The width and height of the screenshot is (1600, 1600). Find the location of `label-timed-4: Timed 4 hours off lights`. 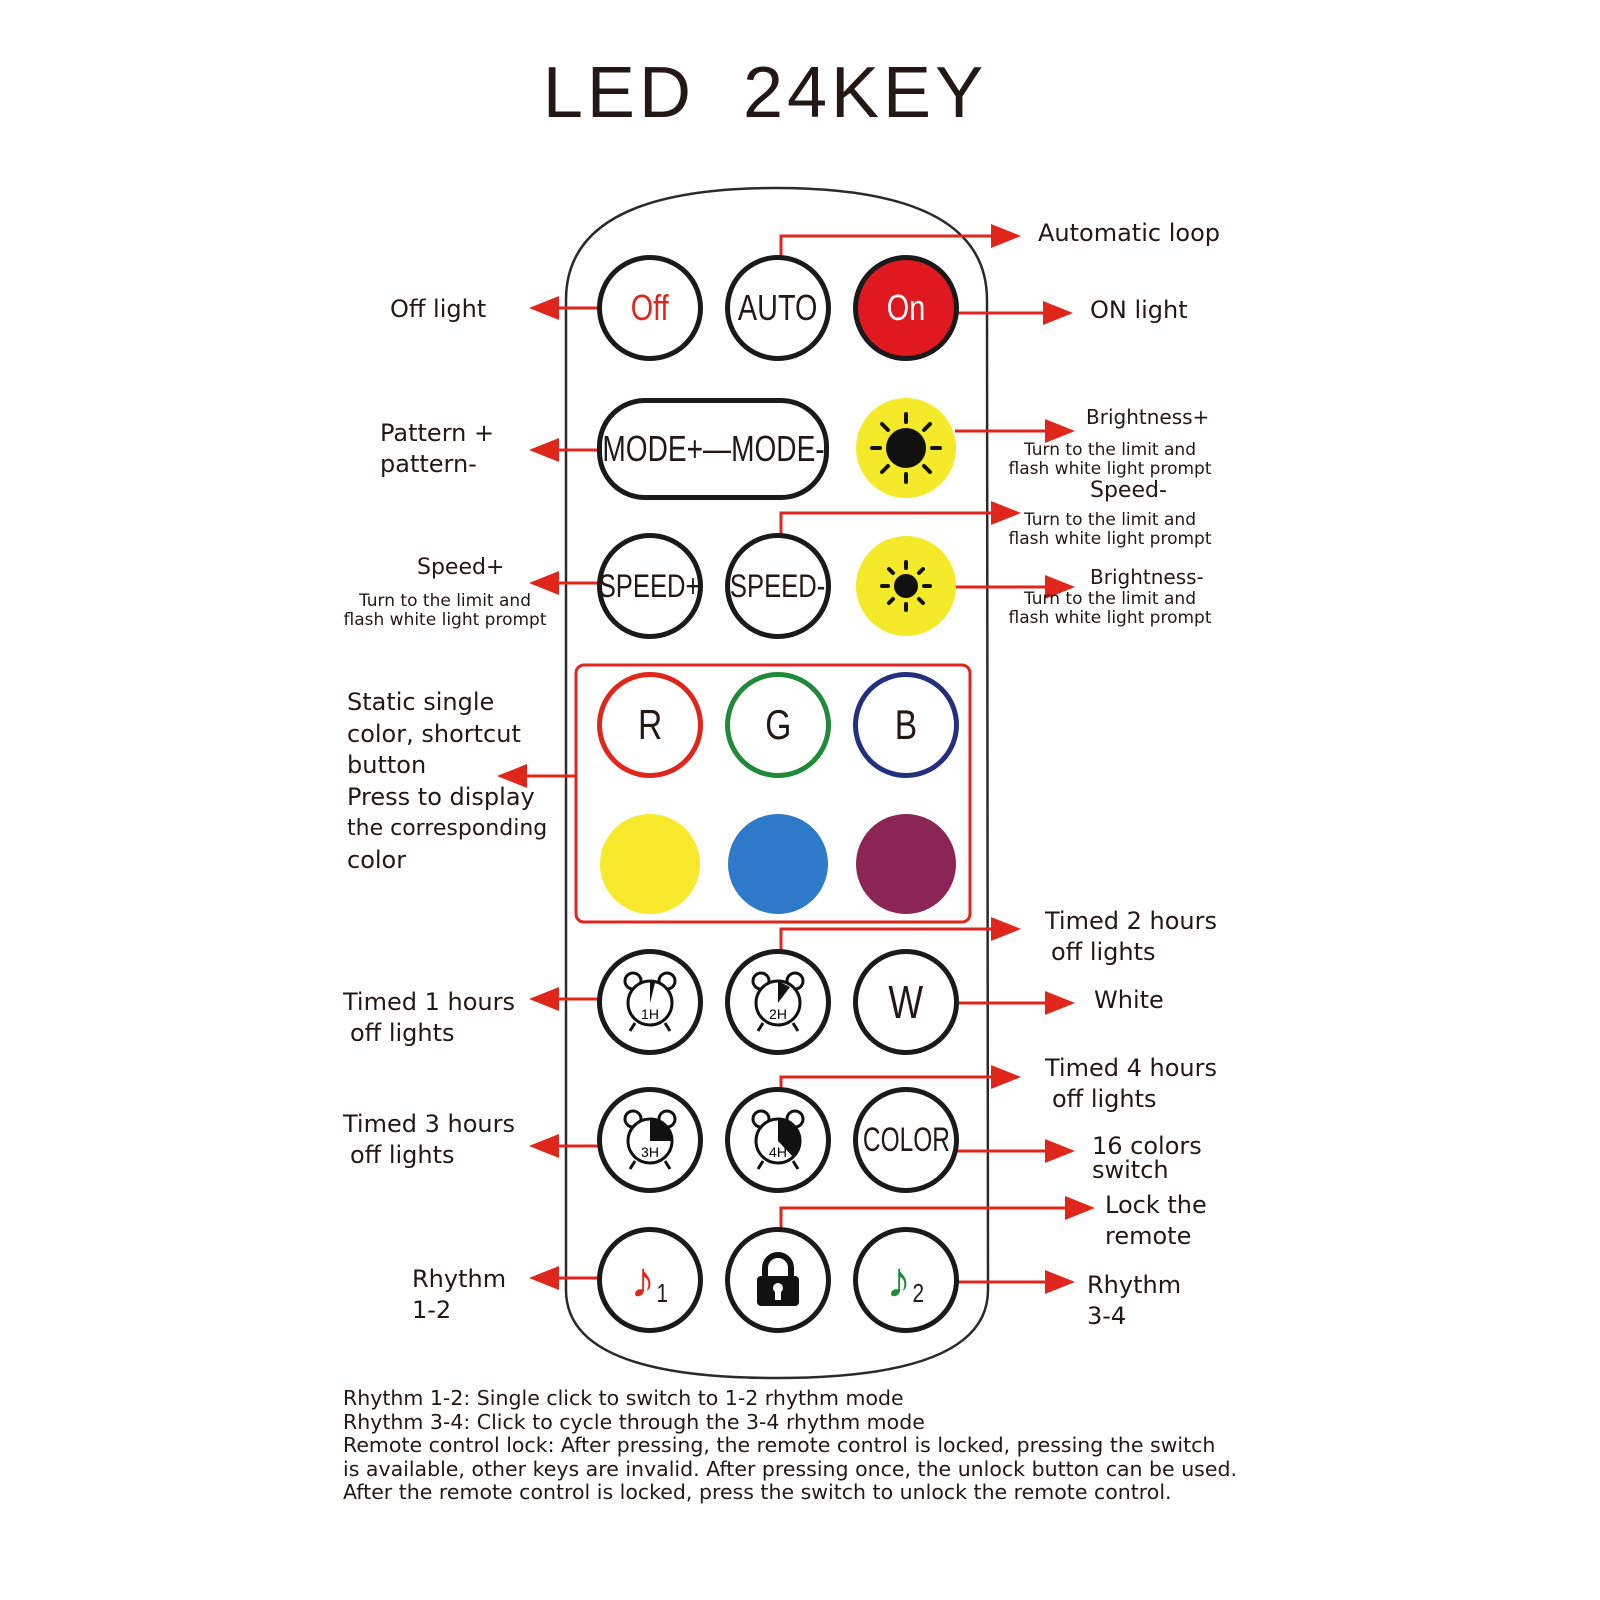

label-timed-4: Timed 4 hours off lights is located at coordinates (1131, 1084).